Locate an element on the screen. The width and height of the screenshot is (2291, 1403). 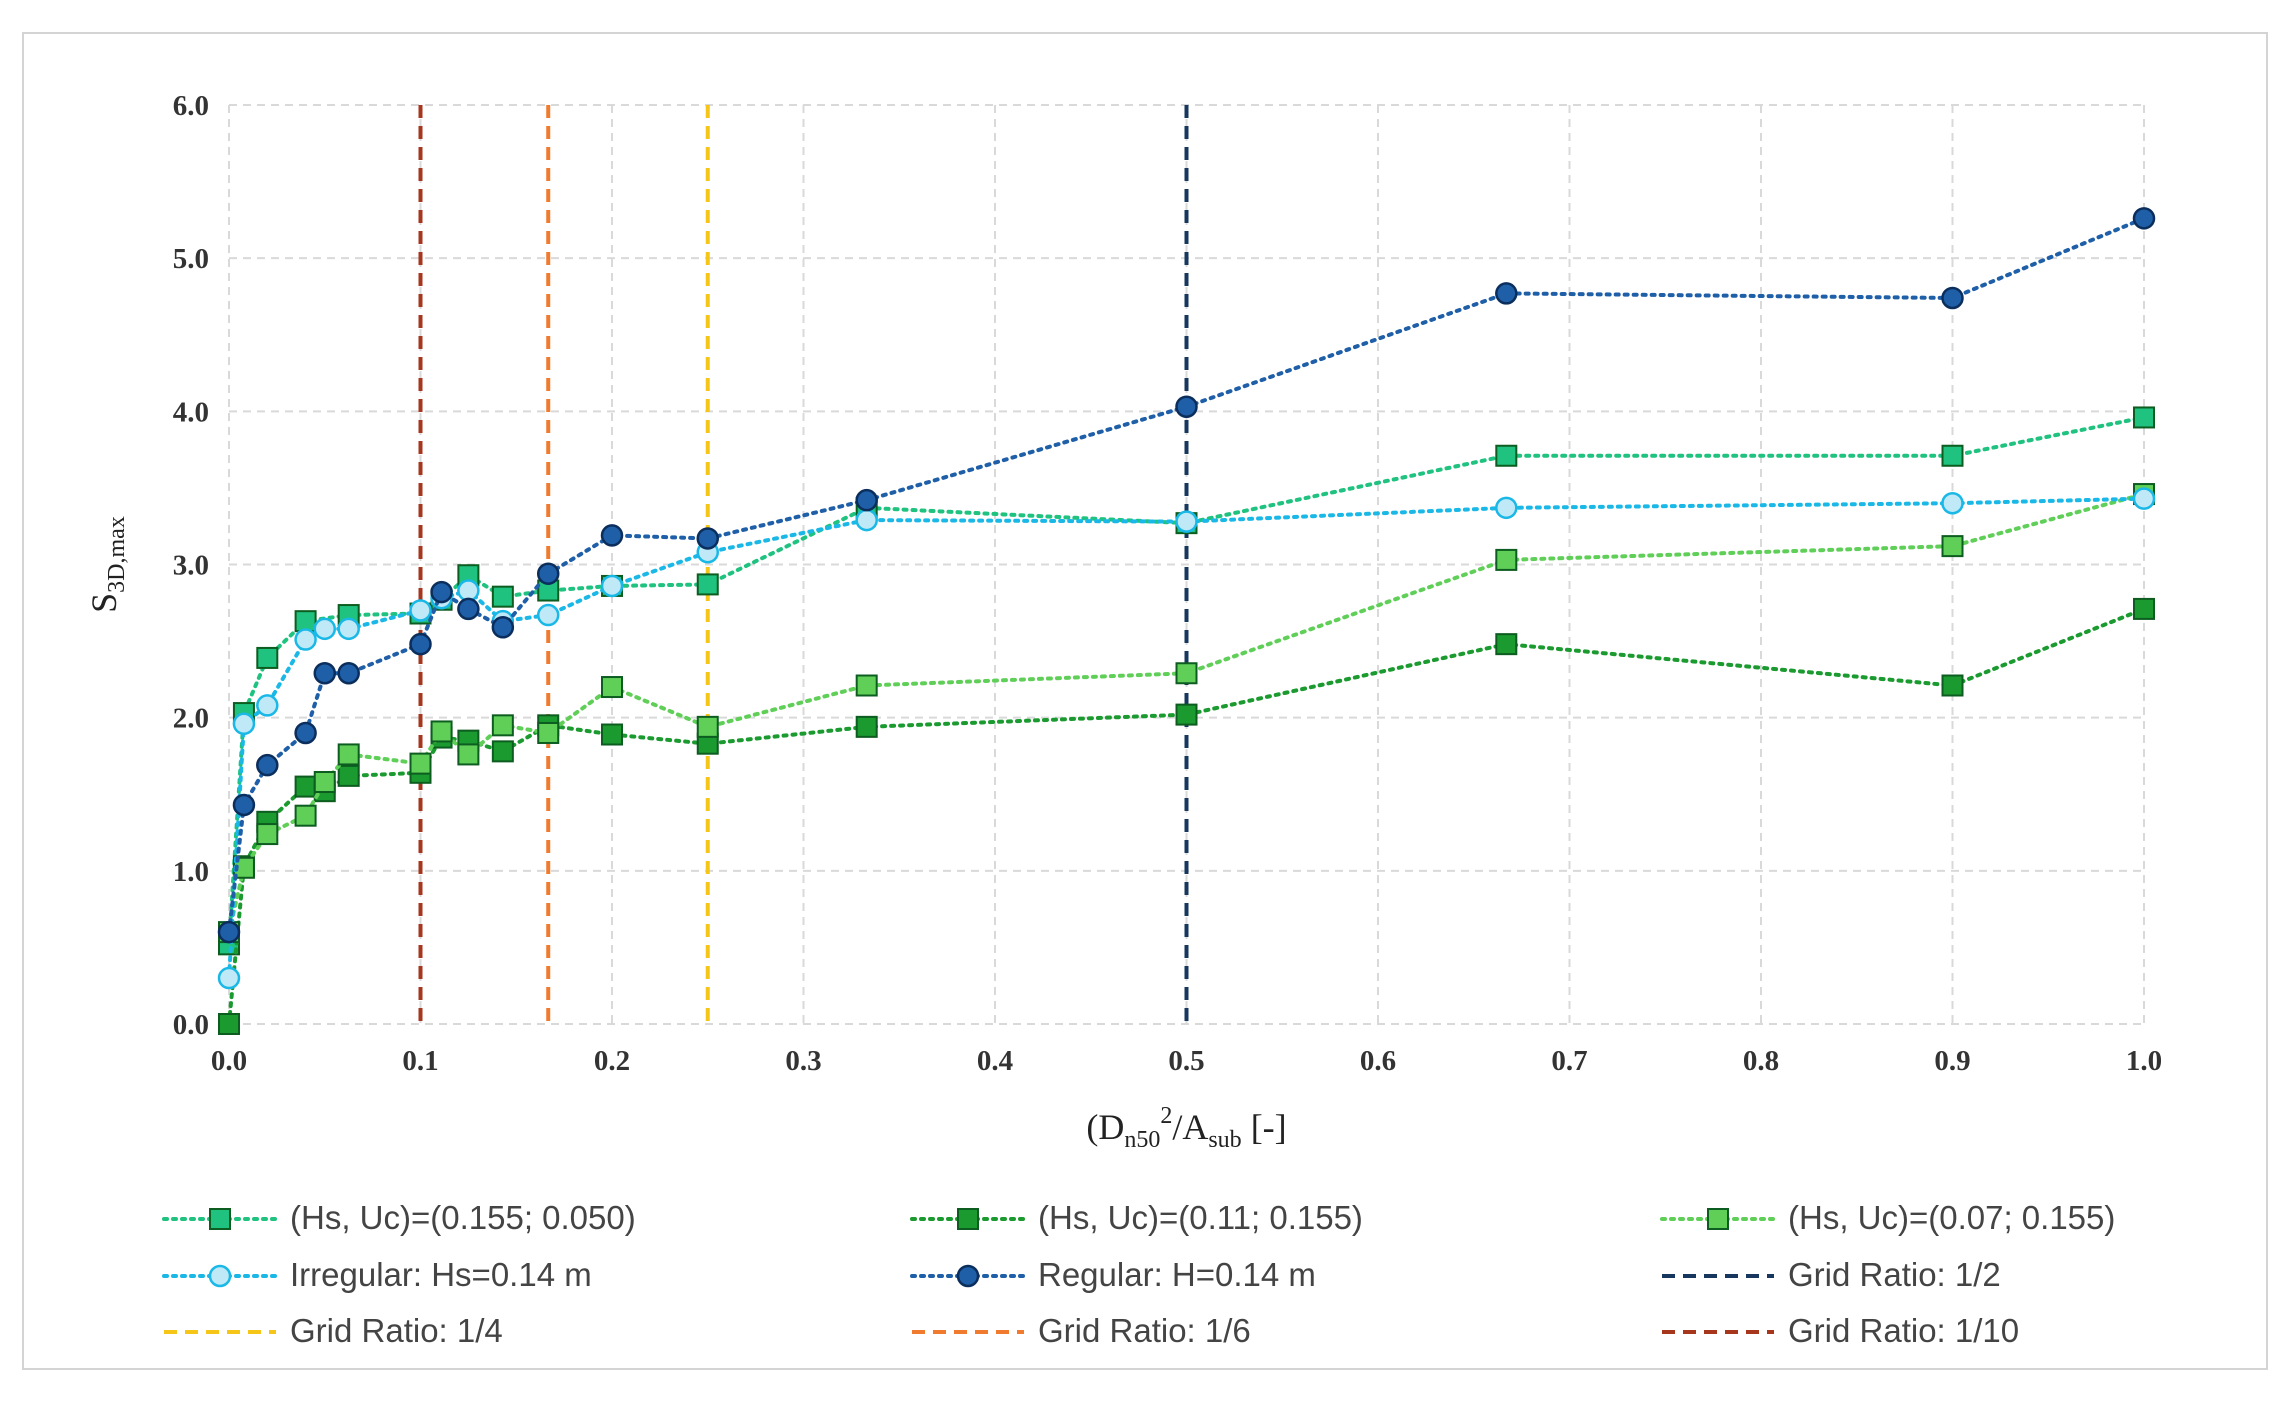
x-tick-label: 0.6 is located at coordinates (1378, 1061).